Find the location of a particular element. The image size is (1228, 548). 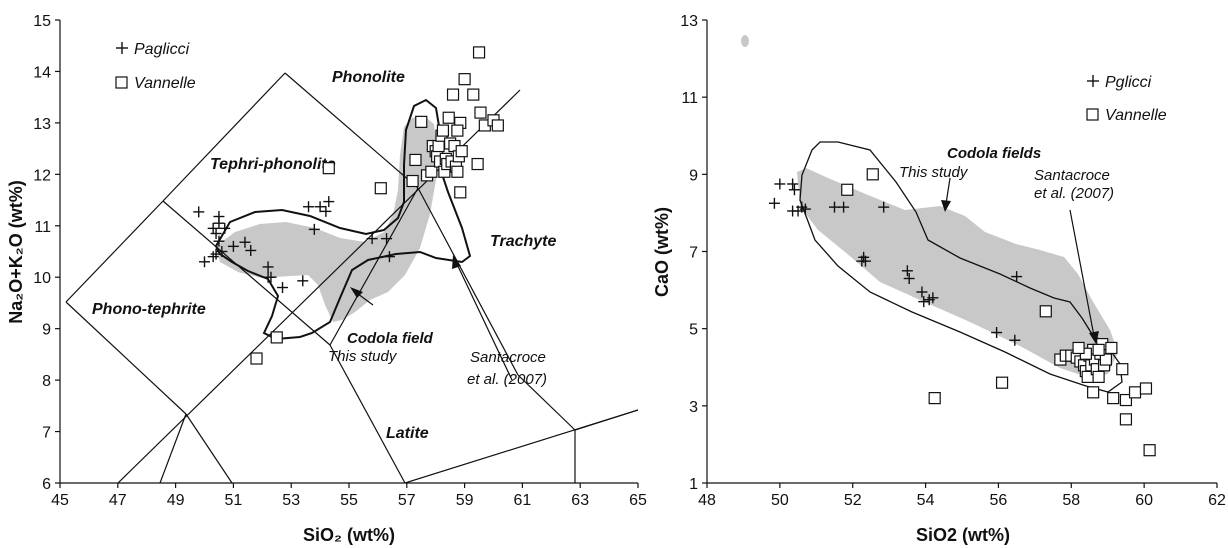

cao-x-axis-label: SiO2 (wt%) is located at coordinates (963, 535).